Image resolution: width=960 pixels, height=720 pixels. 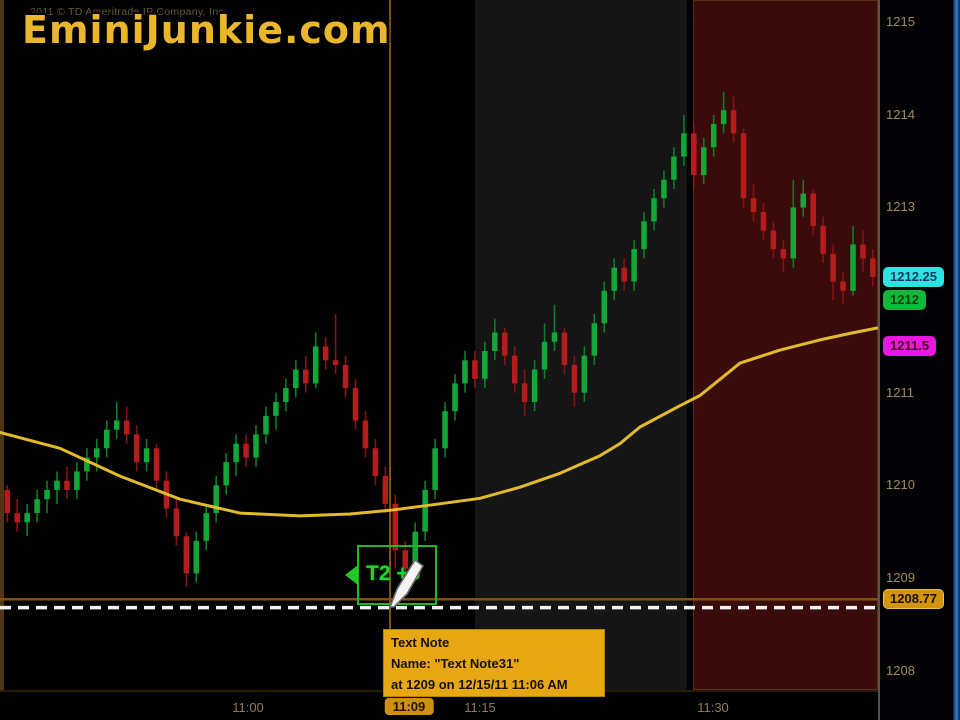 What do you see at coordinates (904, 300) in the screenshot?
I see `price-badge: 1212` at bounding box center [904, 300].